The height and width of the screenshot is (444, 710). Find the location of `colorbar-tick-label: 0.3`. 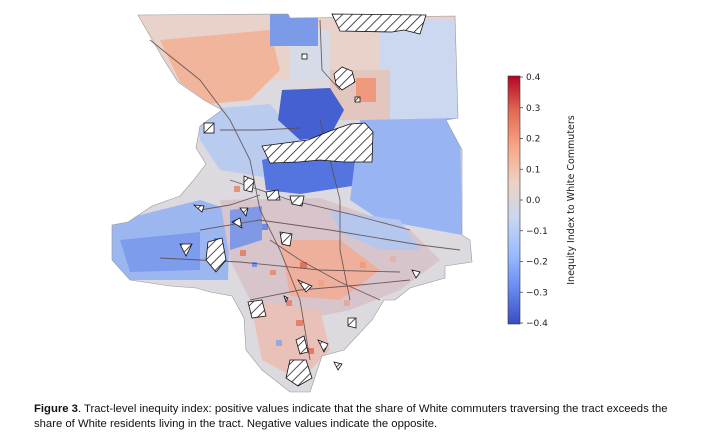

colorbar-tick-label: 0.3 is located at coordinates (533, 109).